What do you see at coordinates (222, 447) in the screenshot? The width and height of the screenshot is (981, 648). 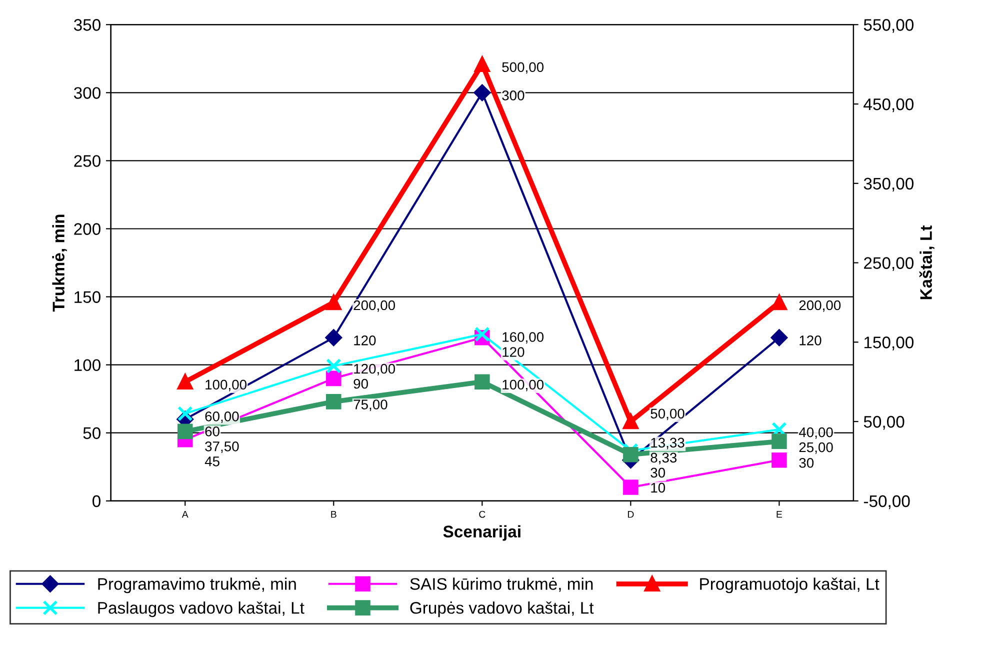 I see `data-label: 37,50` at bounding box center [222, 447].